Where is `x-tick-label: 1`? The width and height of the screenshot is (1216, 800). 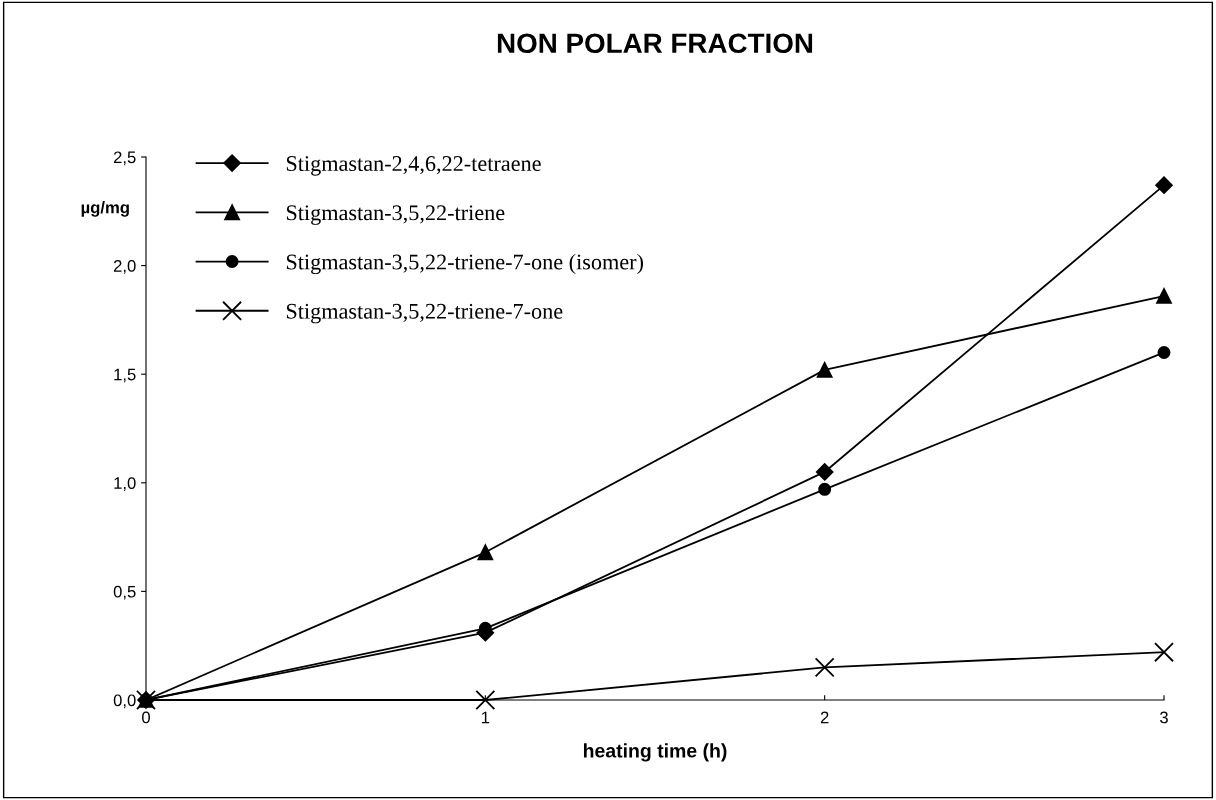 x-tick-label: 1 is located at coordinates (485, 717).